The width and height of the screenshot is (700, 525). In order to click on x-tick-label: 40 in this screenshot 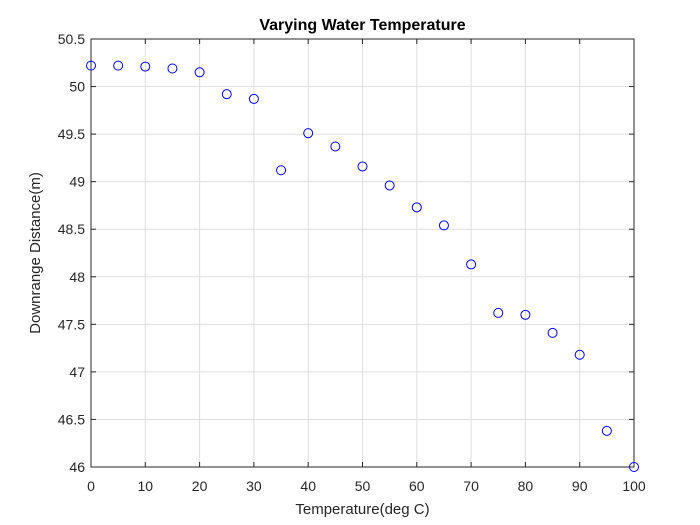, I will do `click(308, 486)`.